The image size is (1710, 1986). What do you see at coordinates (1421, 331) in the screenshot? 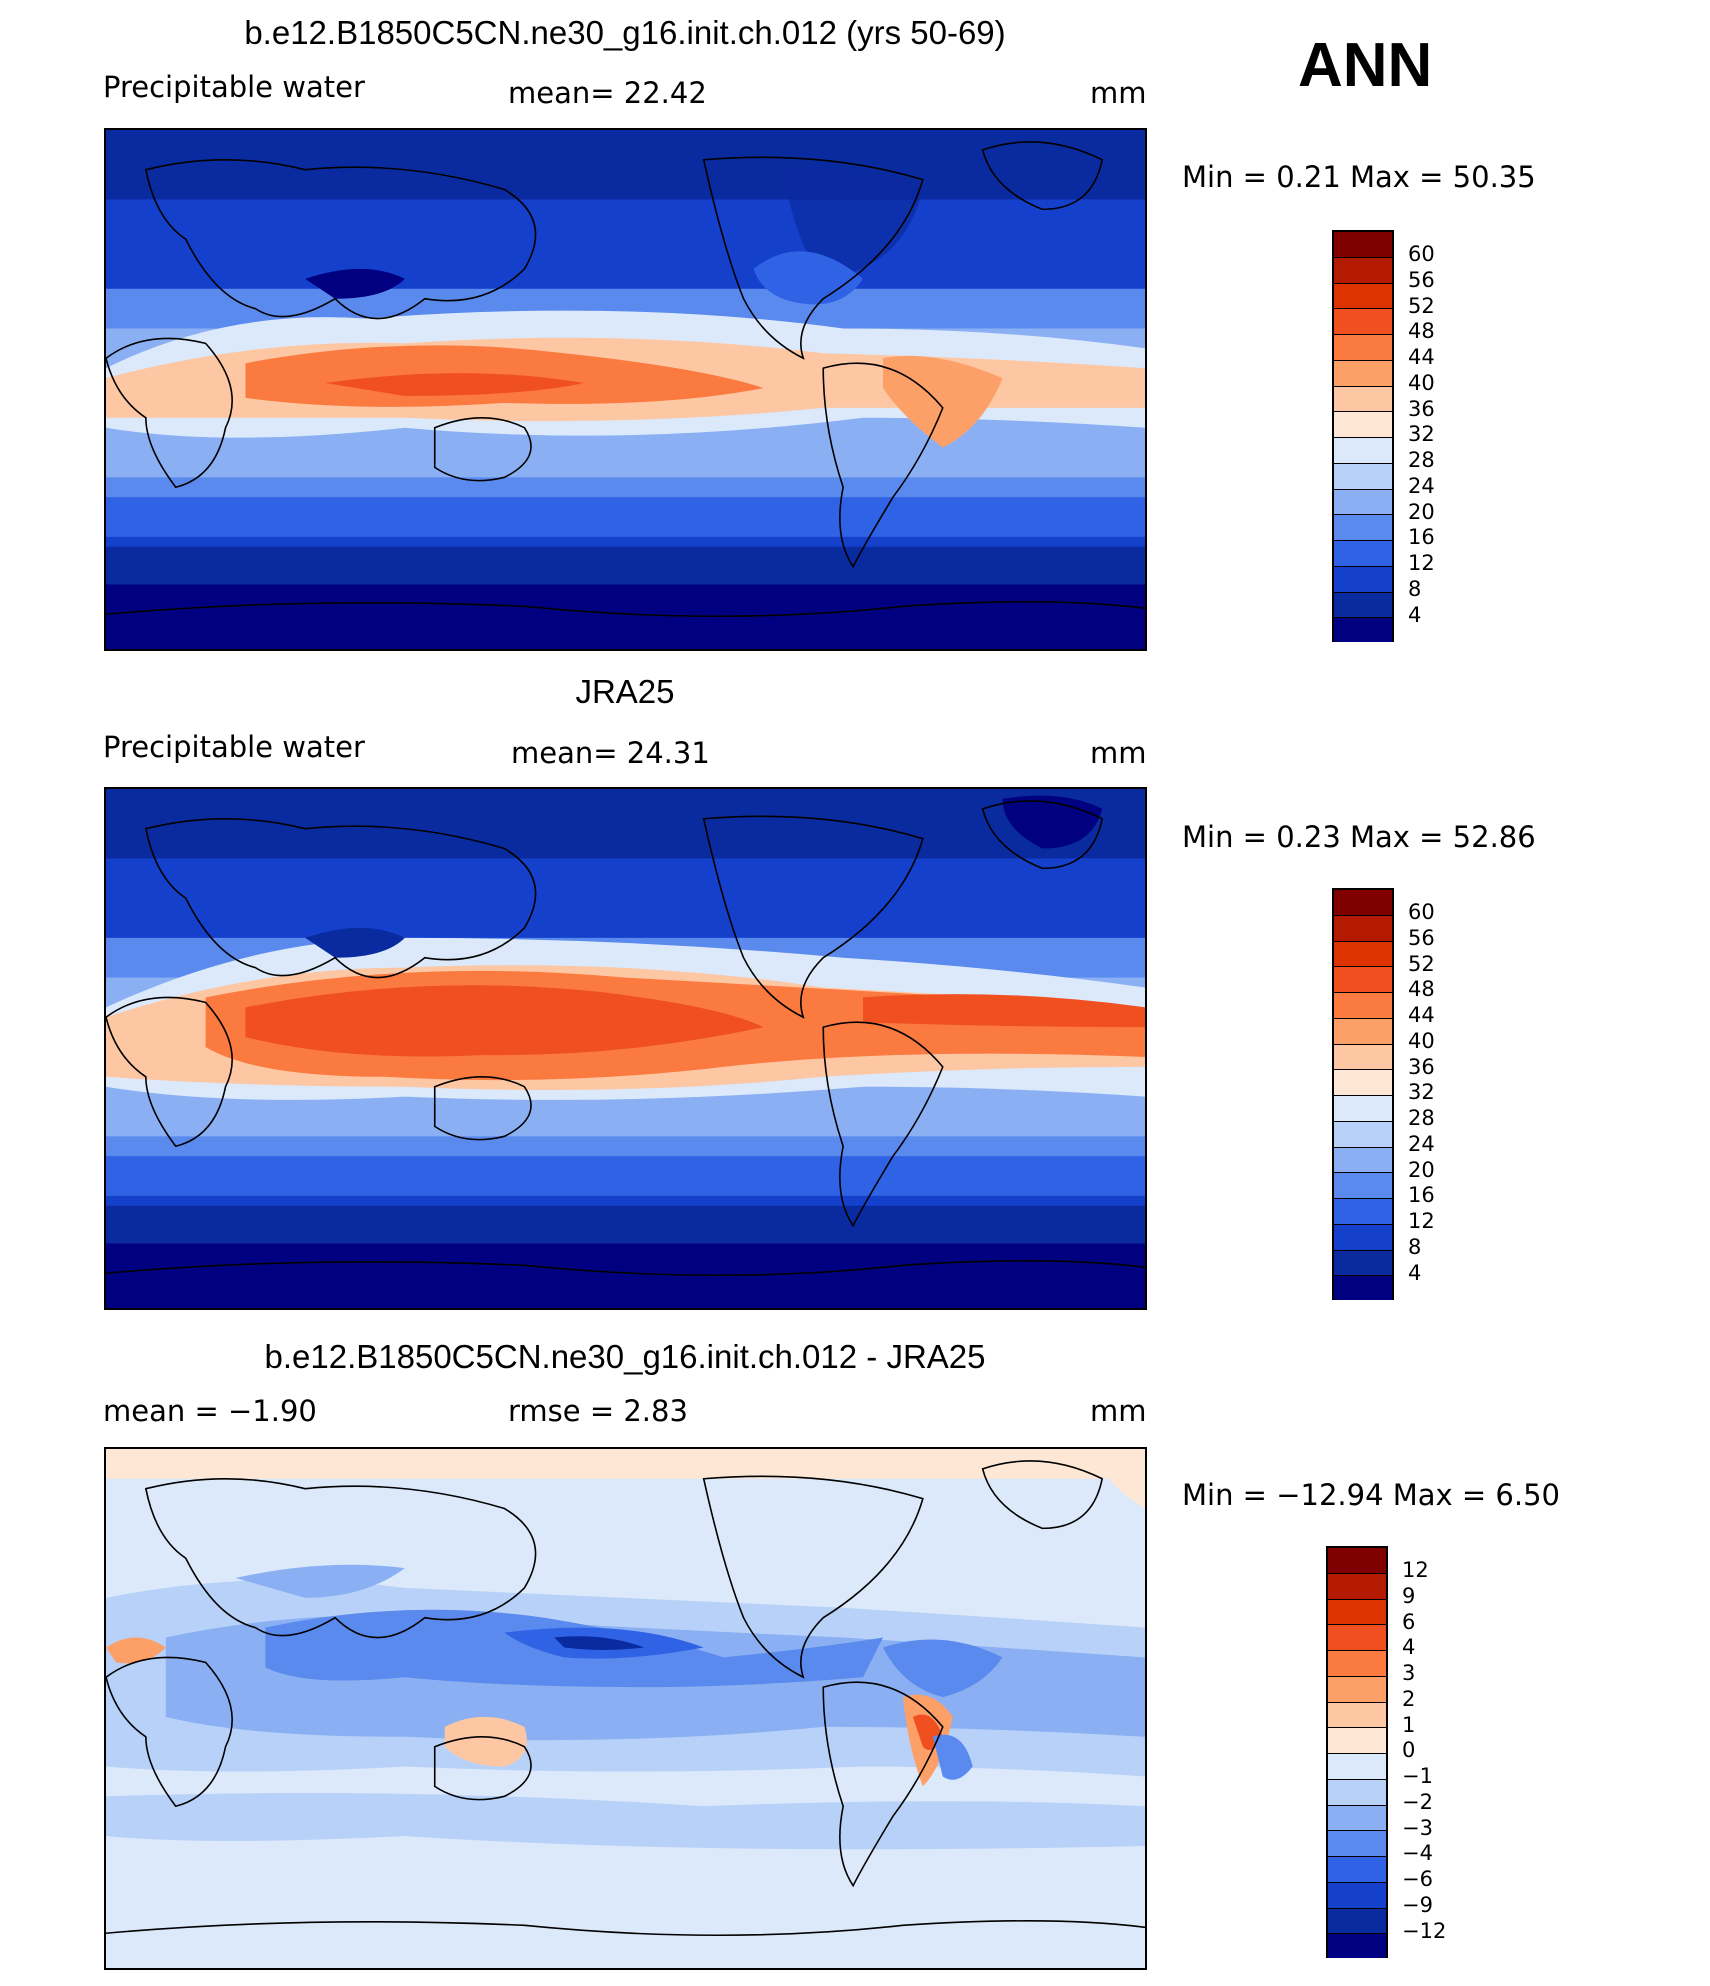
I see `cb1-label-3: 48` at bounding box center [1421, 331].